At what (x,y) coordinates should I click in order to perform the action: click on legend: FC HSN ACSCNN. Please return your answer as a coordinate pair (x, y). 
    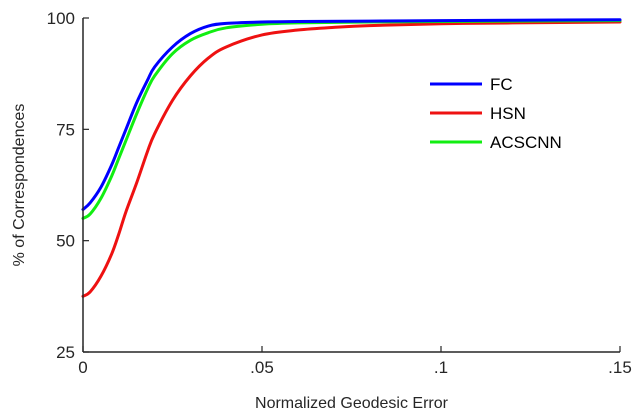
    Looking at the image, I should click on (496, 113).